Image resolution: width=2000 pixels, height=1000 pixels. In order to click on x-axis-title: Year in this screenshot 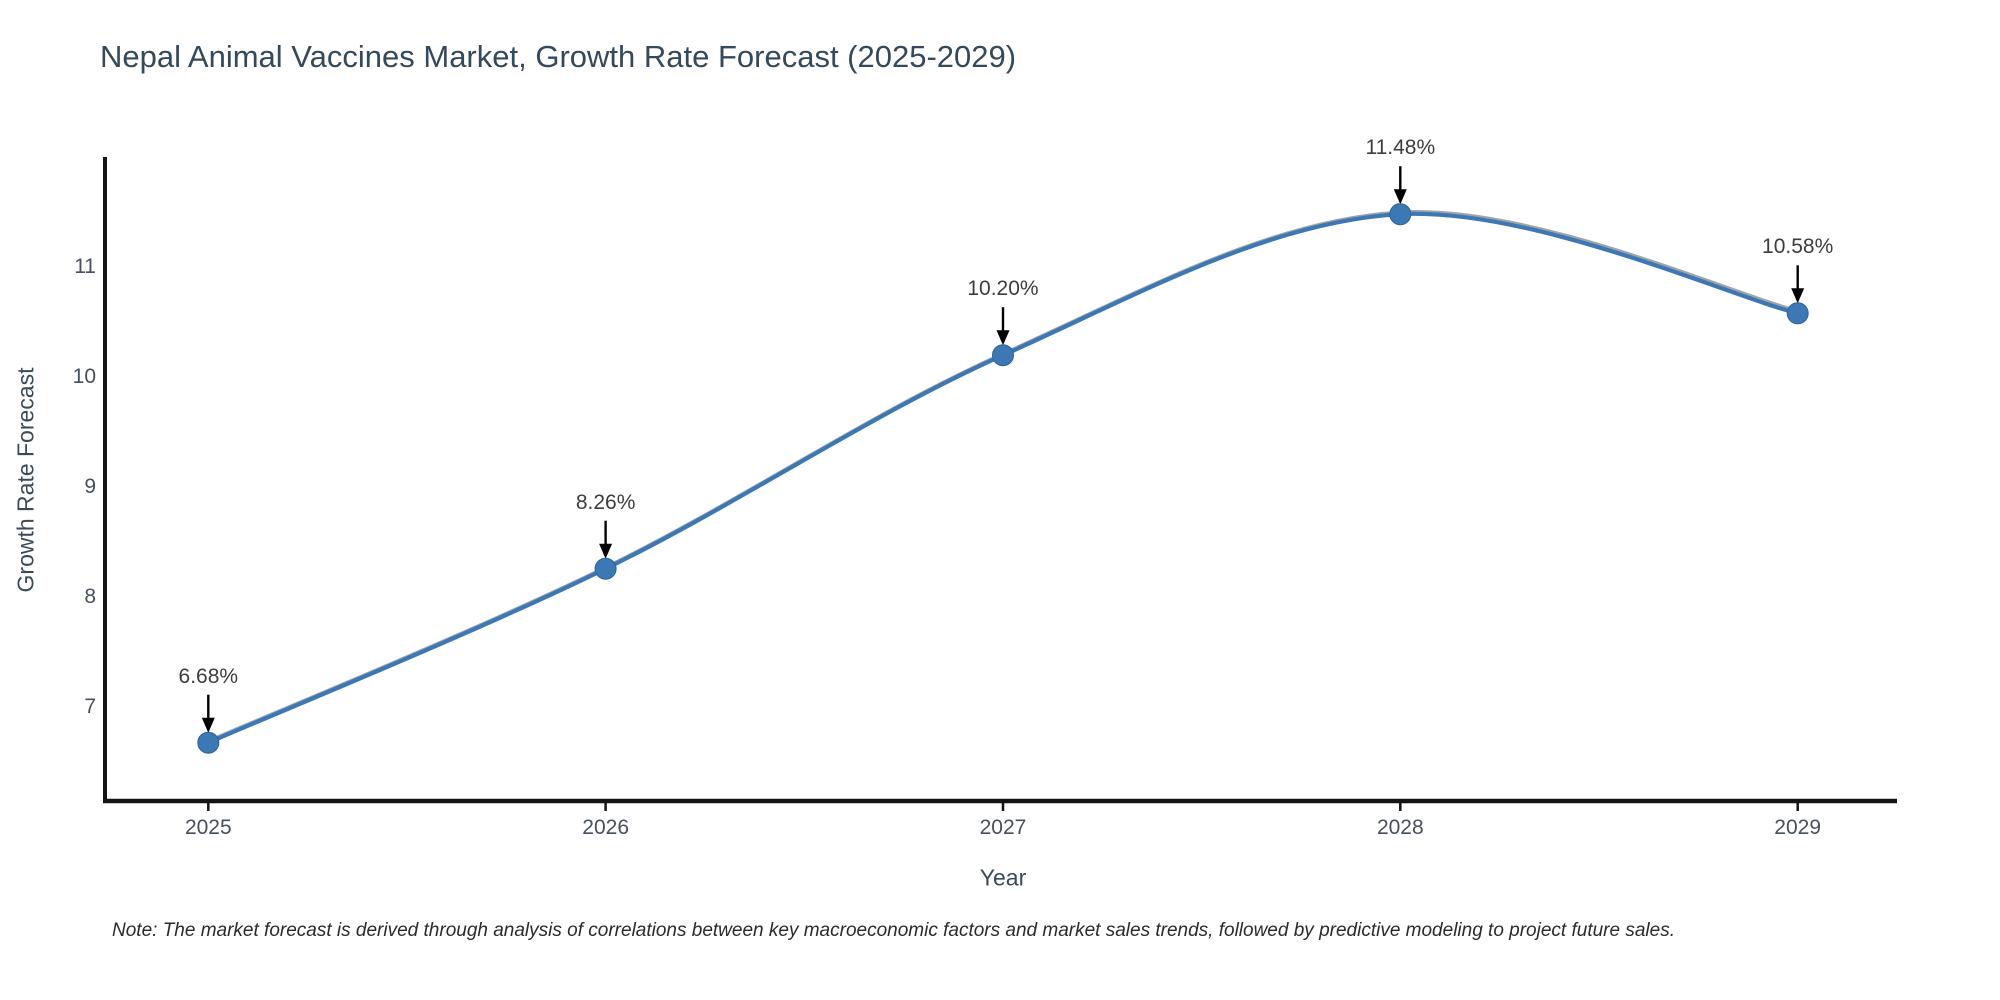, I will do `click(1003, 877)`.